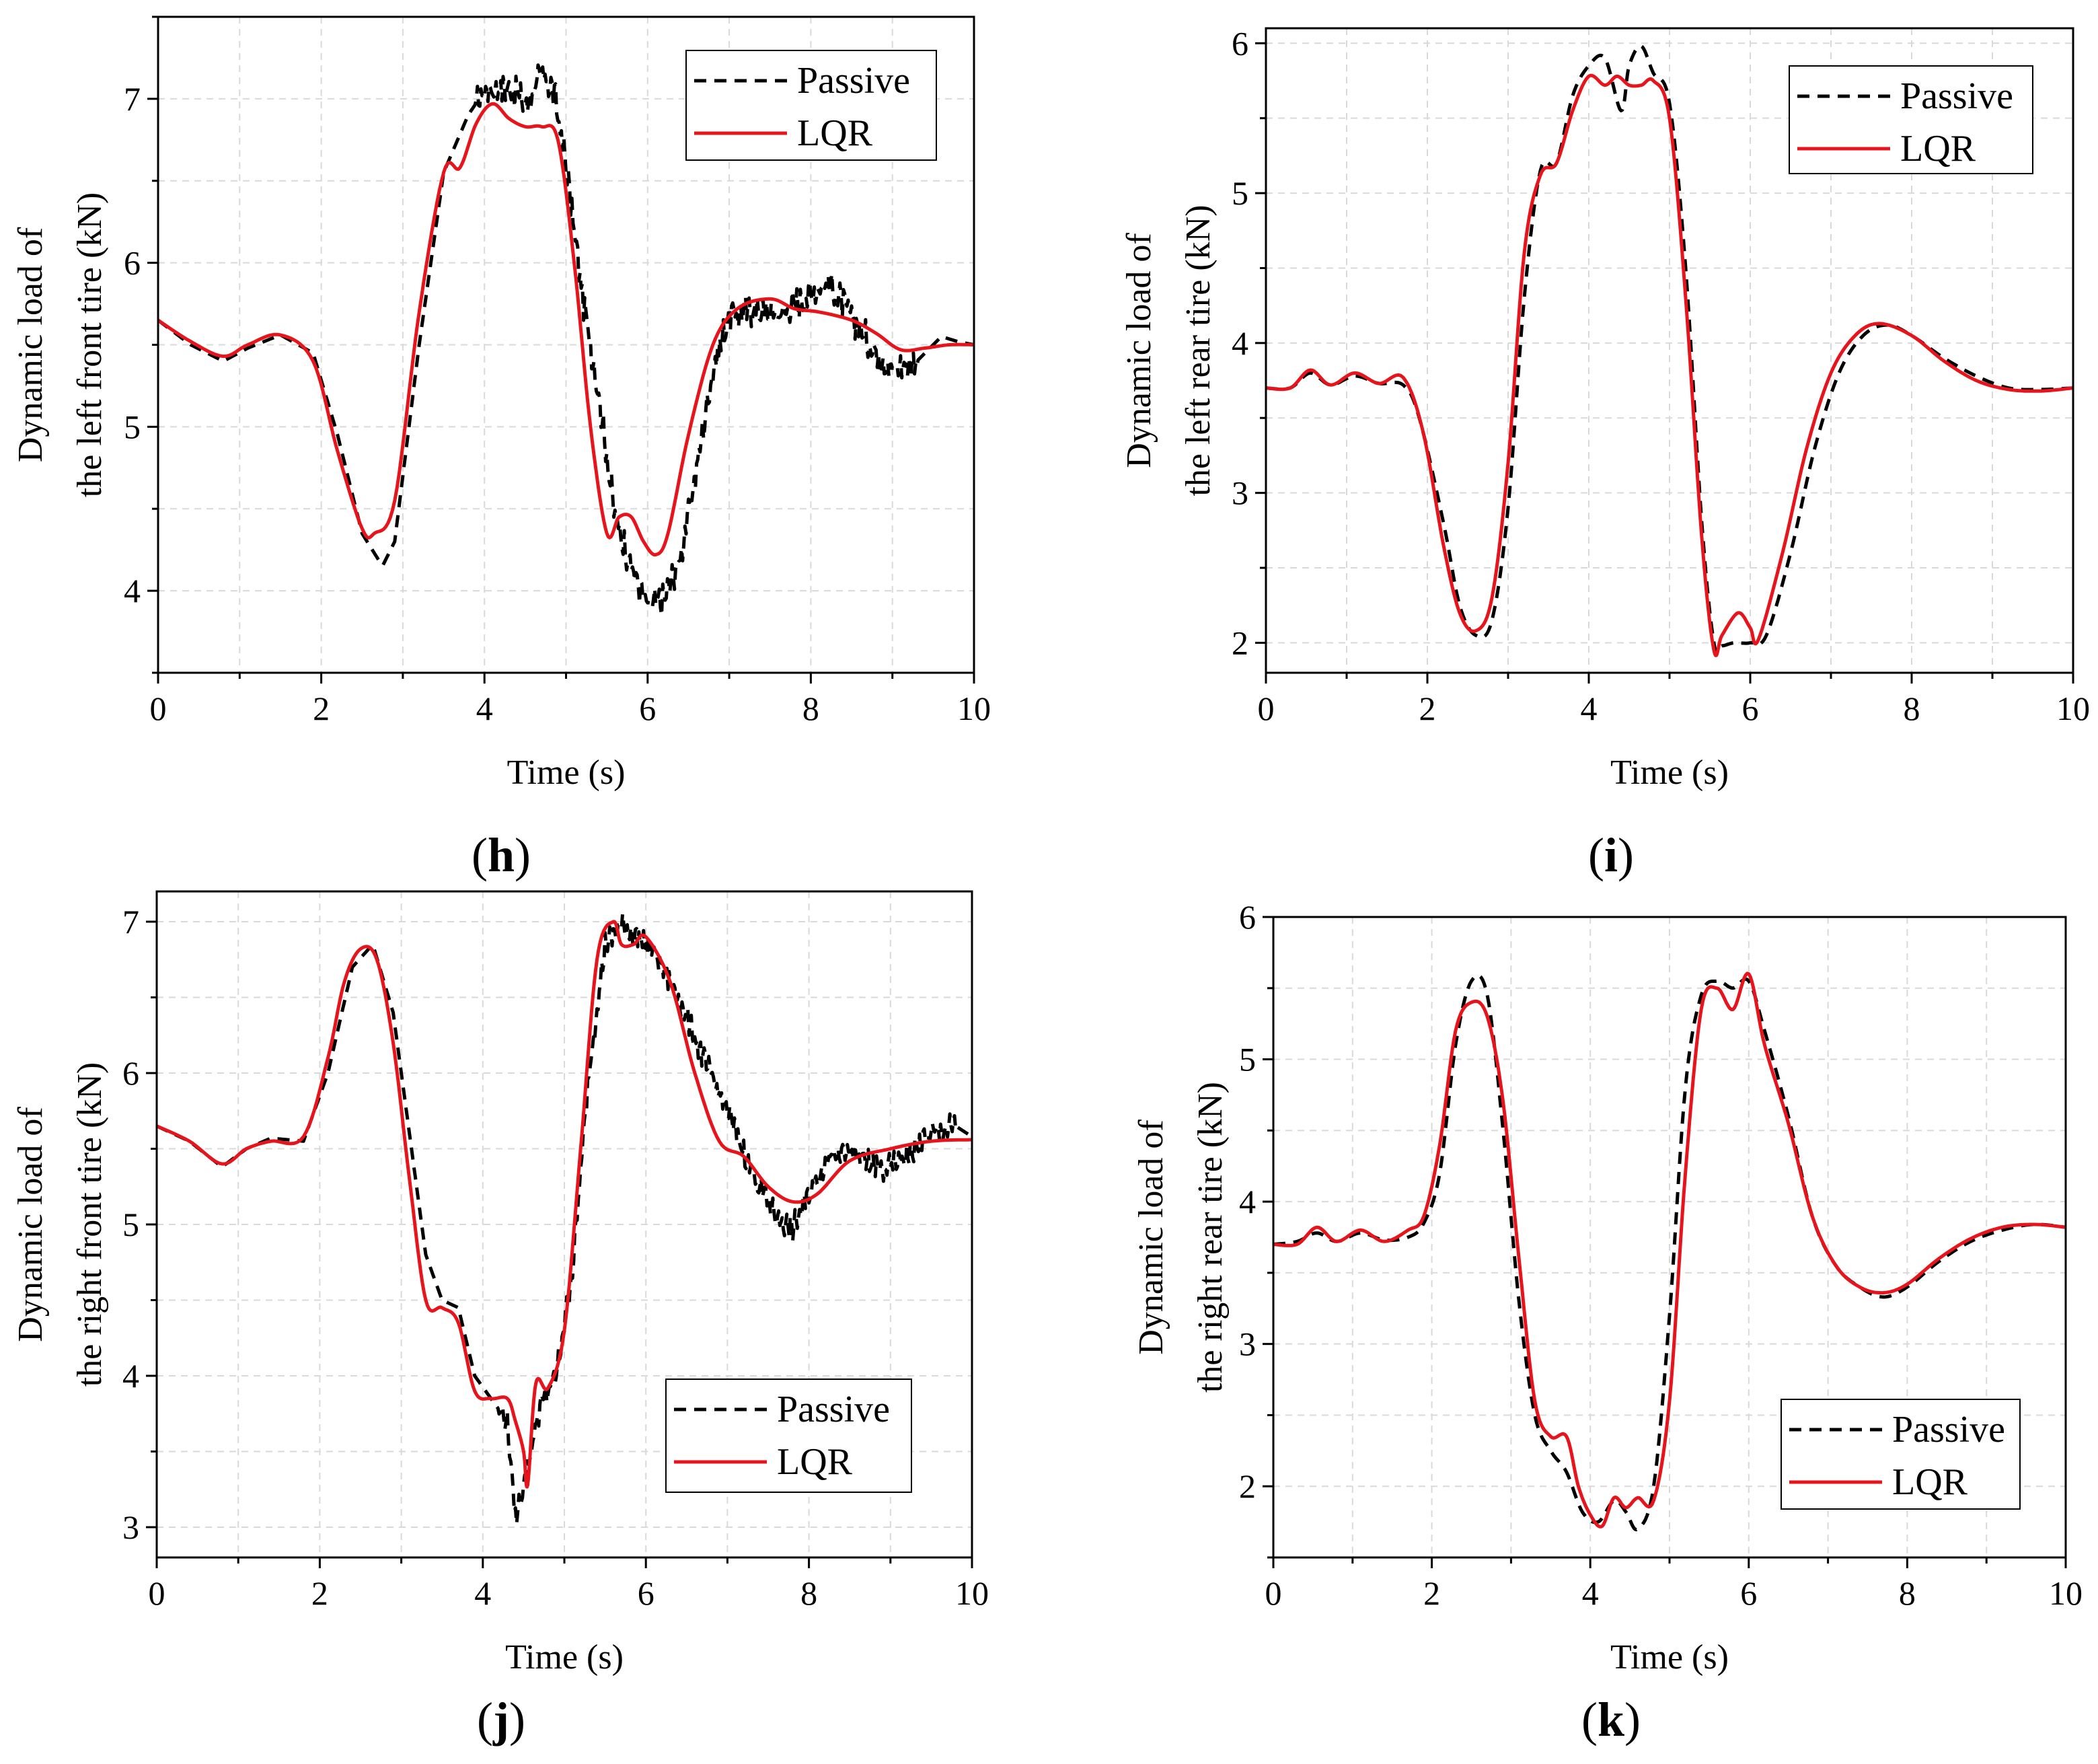 Image resolution: width=2098 pixels, height=1764 pixels. What do you see at coordinates (90, 1224) in the screenshot?
I see `y-axis-label-line2: the right front tire (kN)` at bounding box center [90, 1224].